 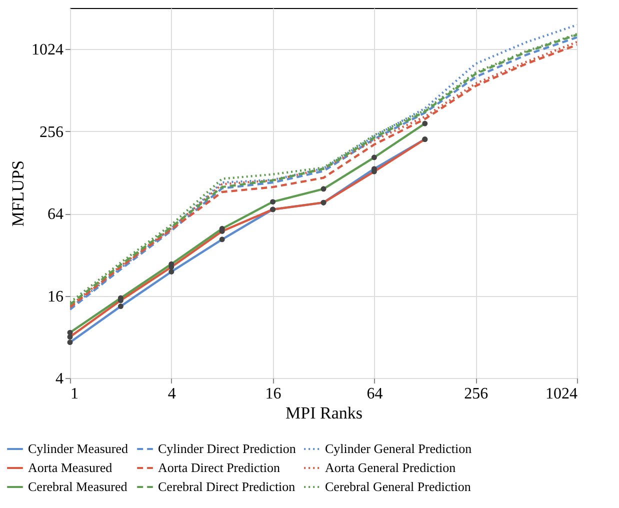 I want to click on legend-label: Aorta Measured, so click(x=70, y=467).